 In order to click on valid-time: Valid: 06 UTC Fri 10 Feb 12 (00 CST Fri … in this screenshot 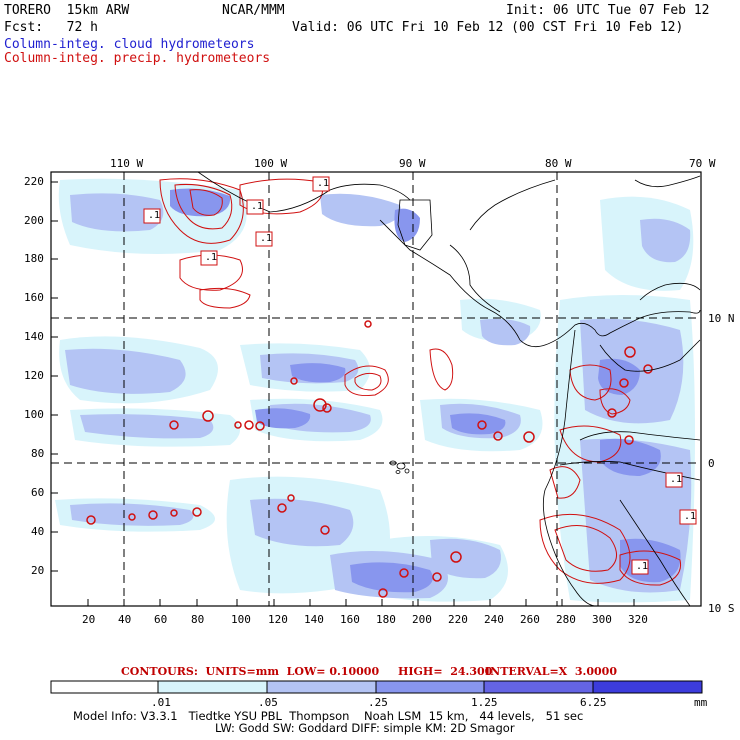, I will do `click(488, 27)`.